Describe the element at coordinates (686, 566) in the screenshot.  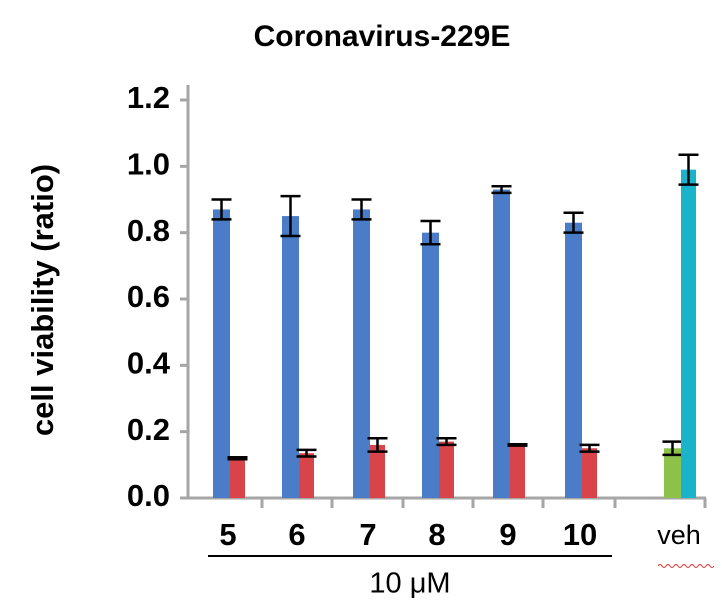
I see `spellcheck-underline` at that location.